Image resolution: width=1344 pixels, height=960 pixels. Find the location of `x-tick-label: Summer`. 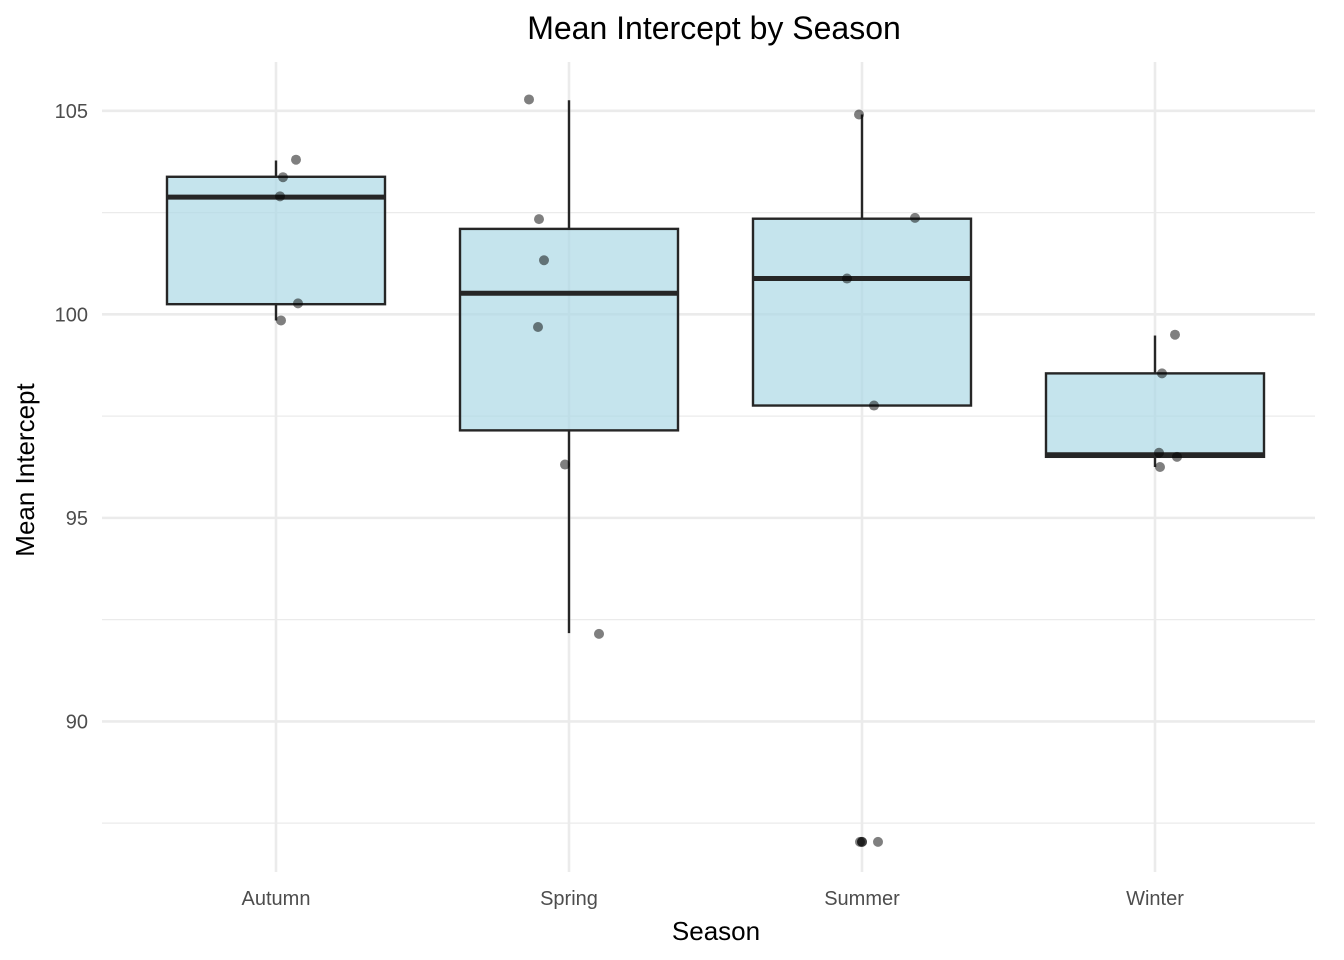

x-tick-label: Summer is located at coordinates (862, 899).